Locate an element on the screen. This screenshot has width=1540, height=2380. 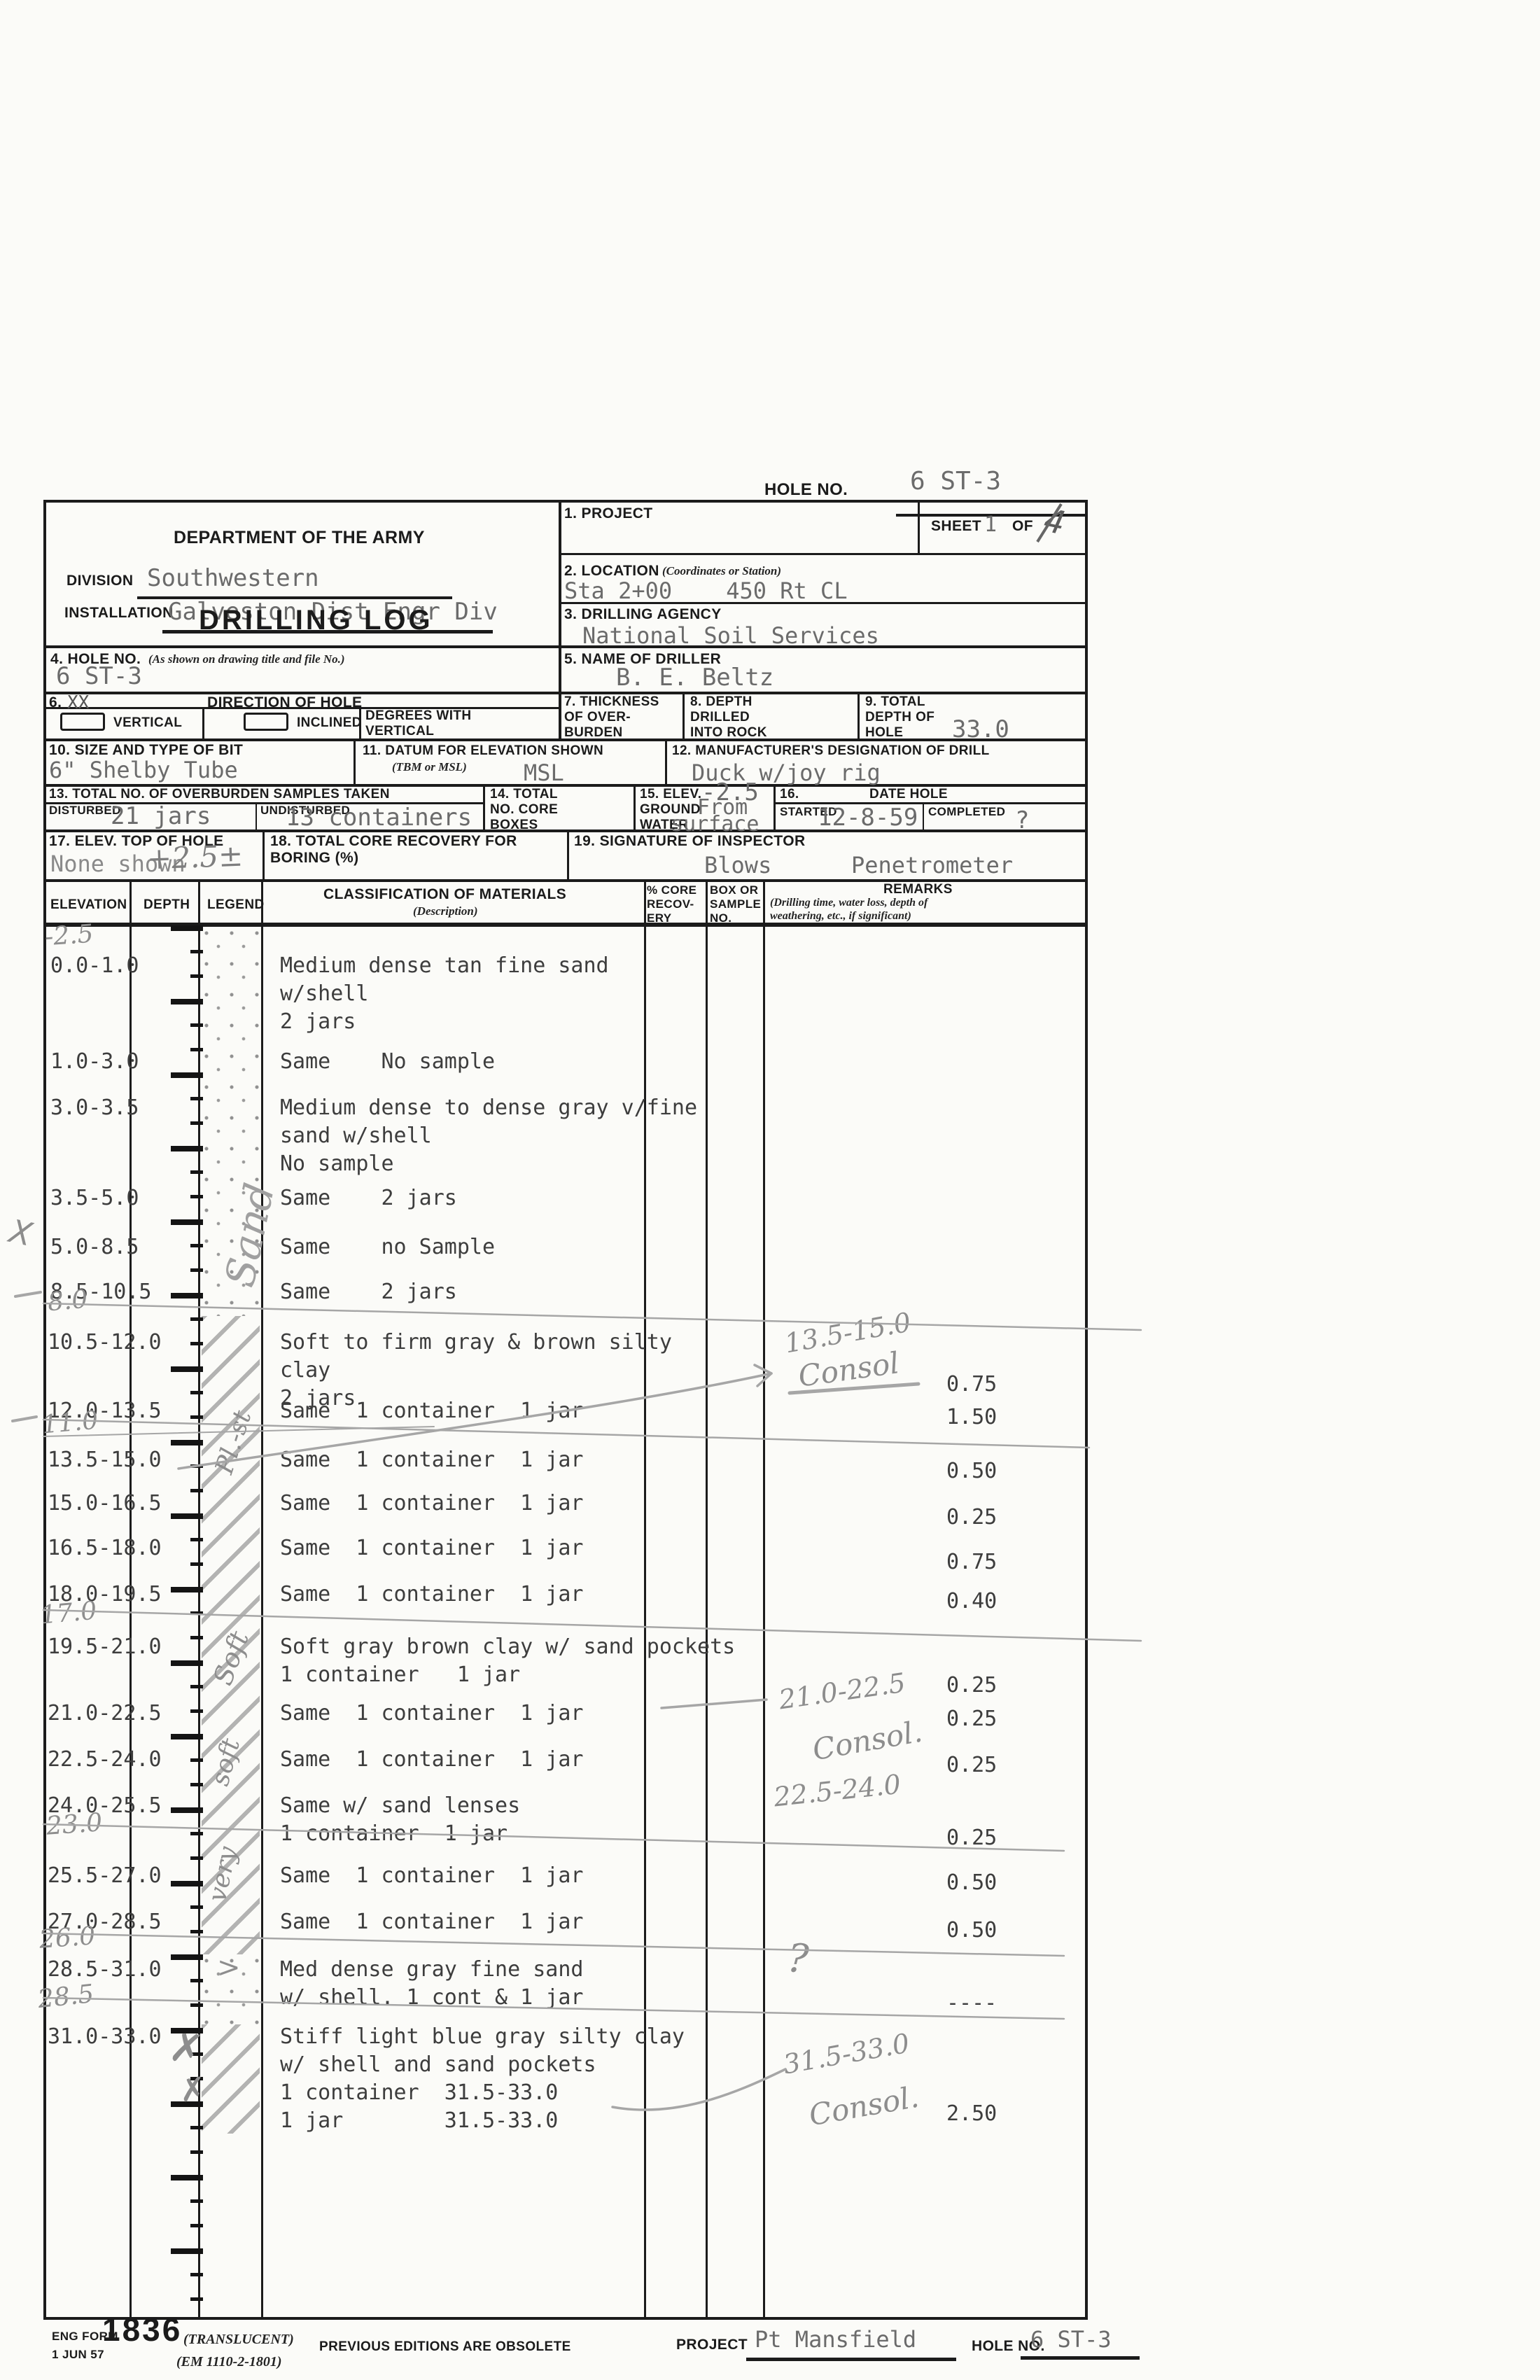
legend-sand-pattern is located at coordinates (231, 1121).